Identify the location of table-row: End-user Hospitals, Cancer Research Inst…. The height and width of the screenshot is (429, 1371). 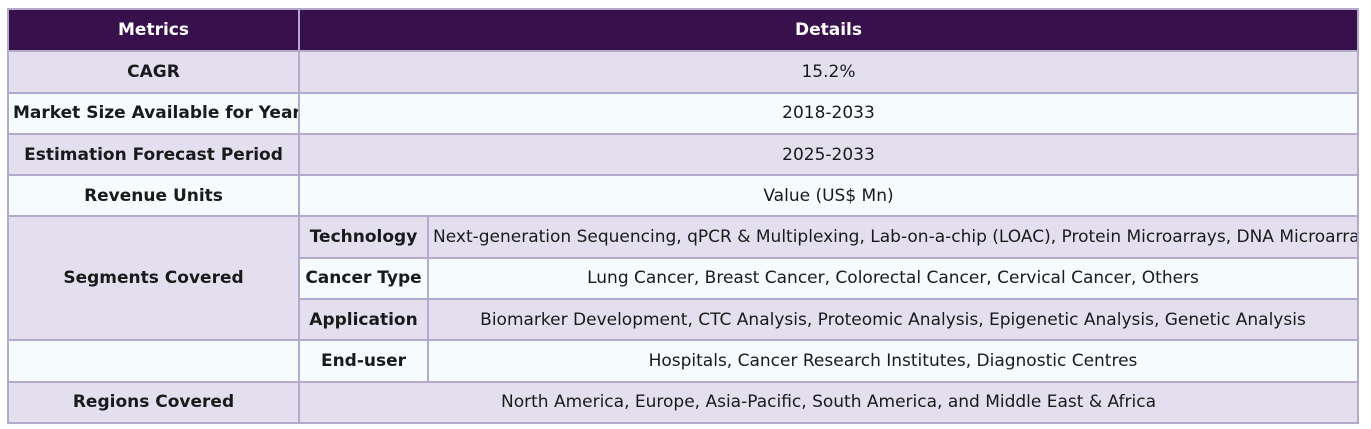
(683, 361).